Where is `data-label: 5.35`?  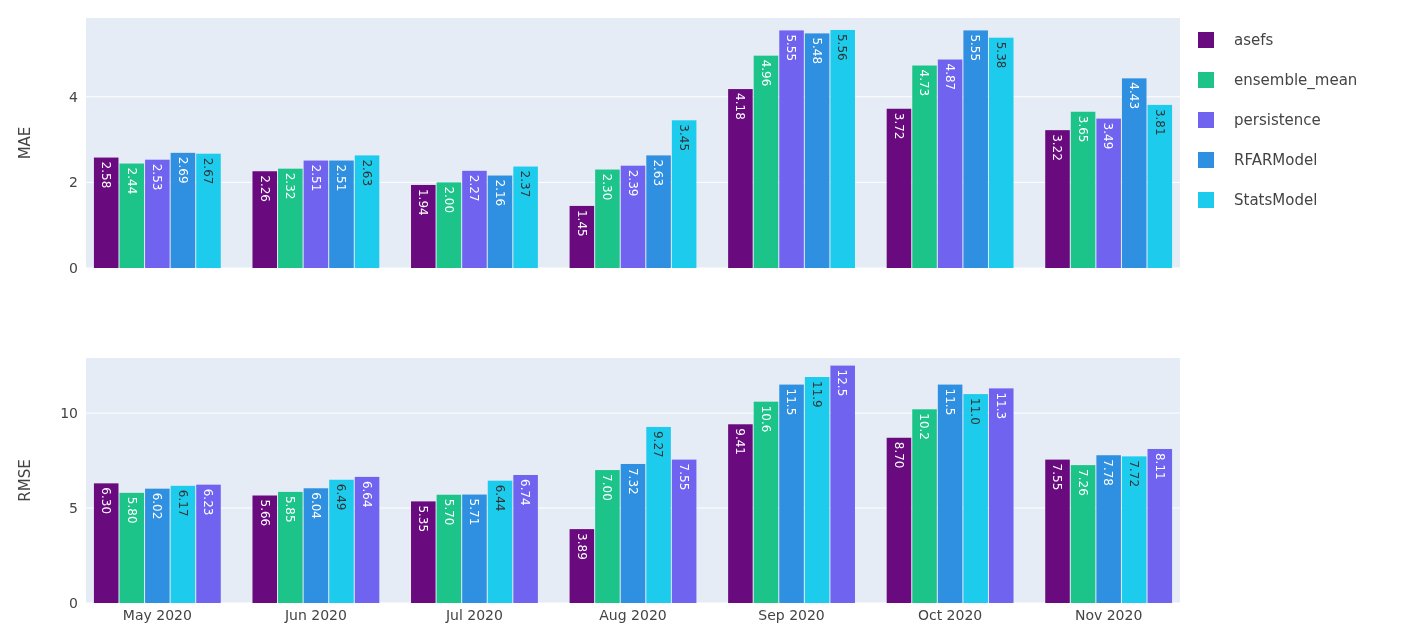 data-label: 5.35 is located at coordinates (423, 519).